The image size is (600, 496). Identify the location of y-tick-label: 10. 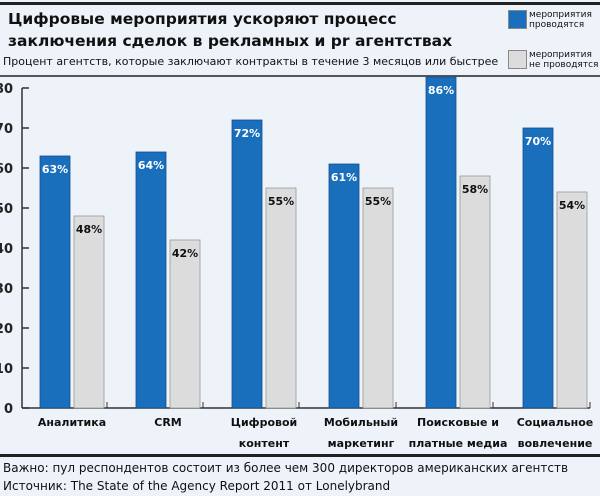
(6, 369).